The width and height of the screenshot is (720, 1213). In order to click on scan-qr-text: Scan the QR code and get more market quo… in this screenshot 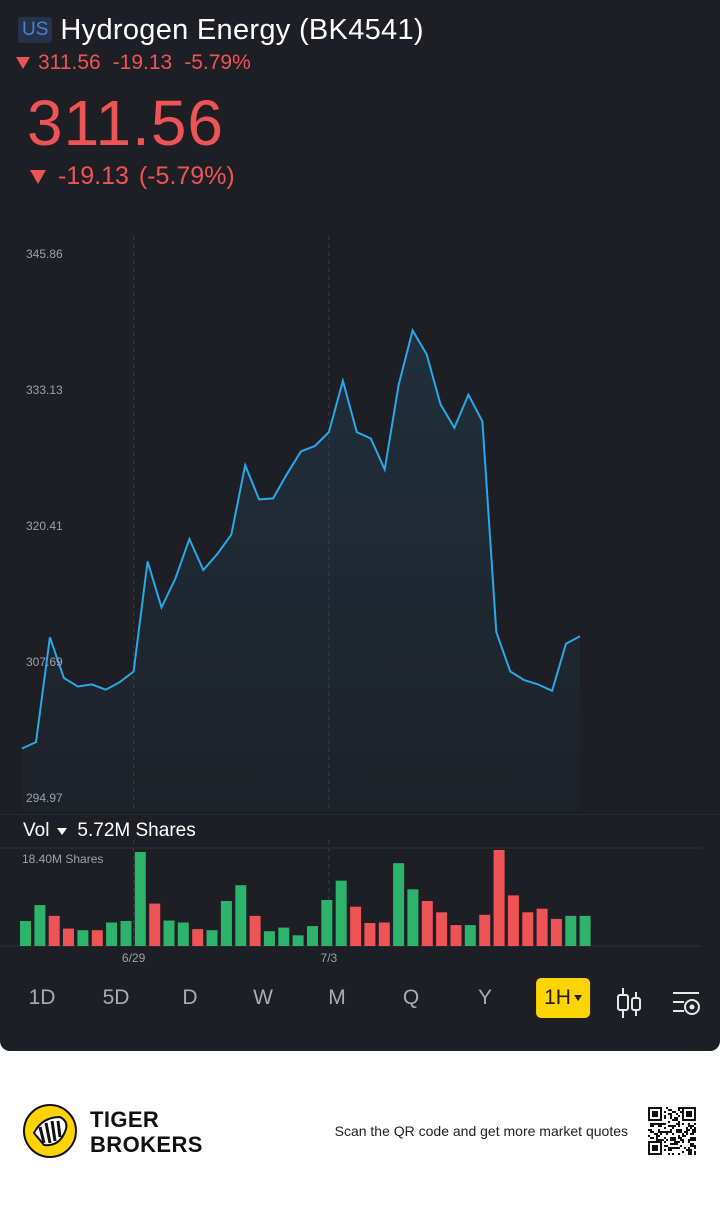, I will do `click(481, 1131)`.